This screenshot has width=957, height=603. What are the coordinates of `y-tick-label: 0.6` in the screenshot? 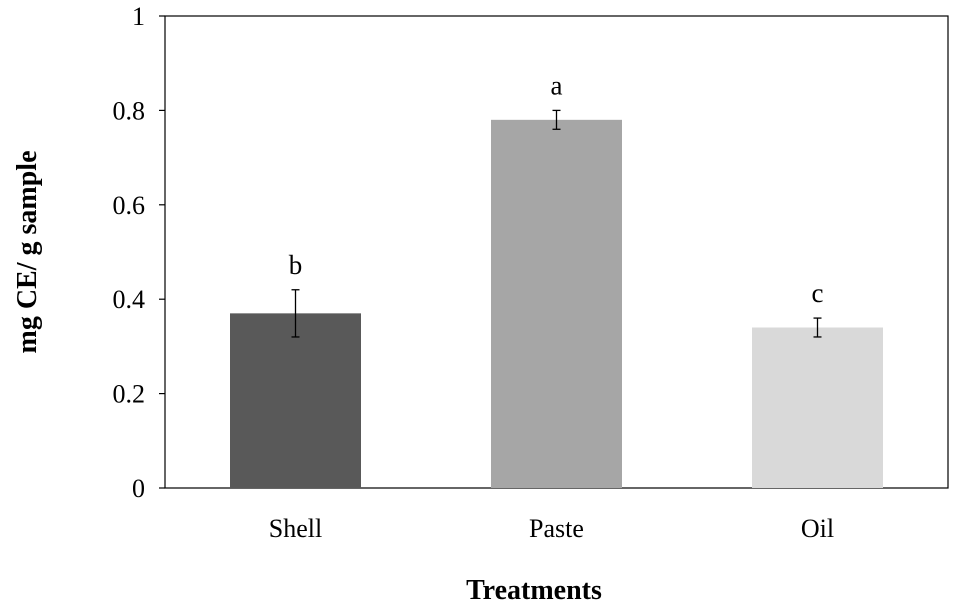 It's located at (129, 205).